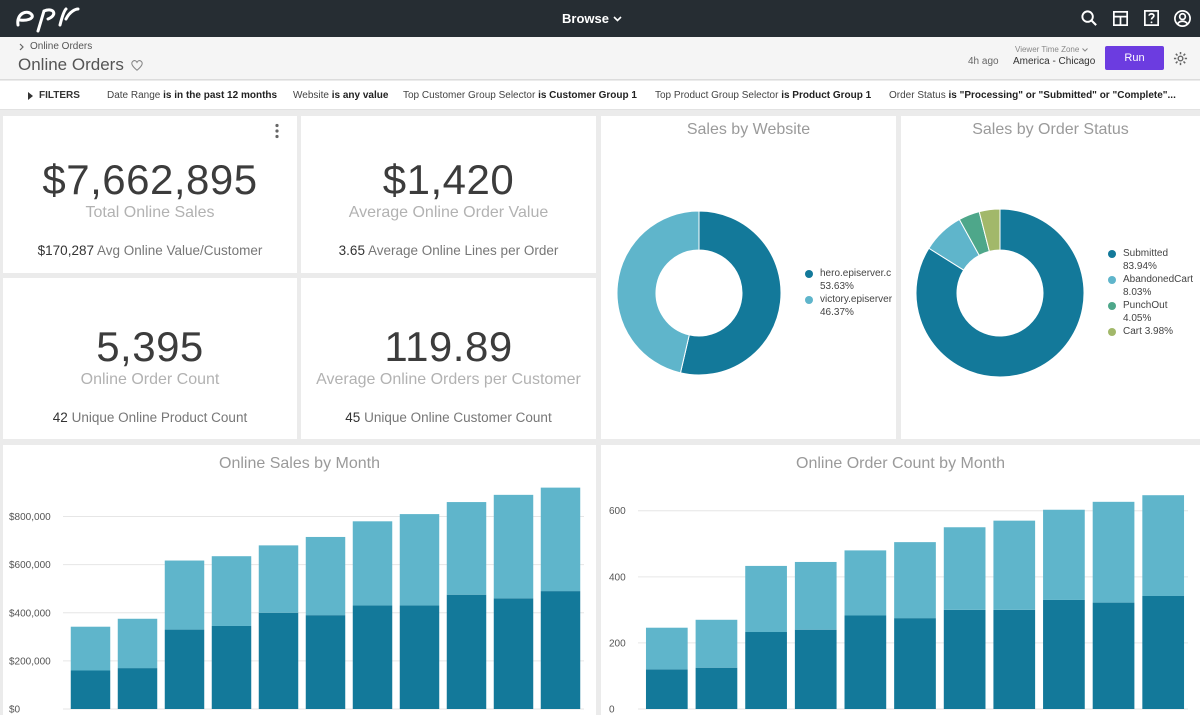 The width and height of the screenshot is (1200, 715). I want to click on kpi-sub-label: Unique Online Customer Count, so click(458, 417).